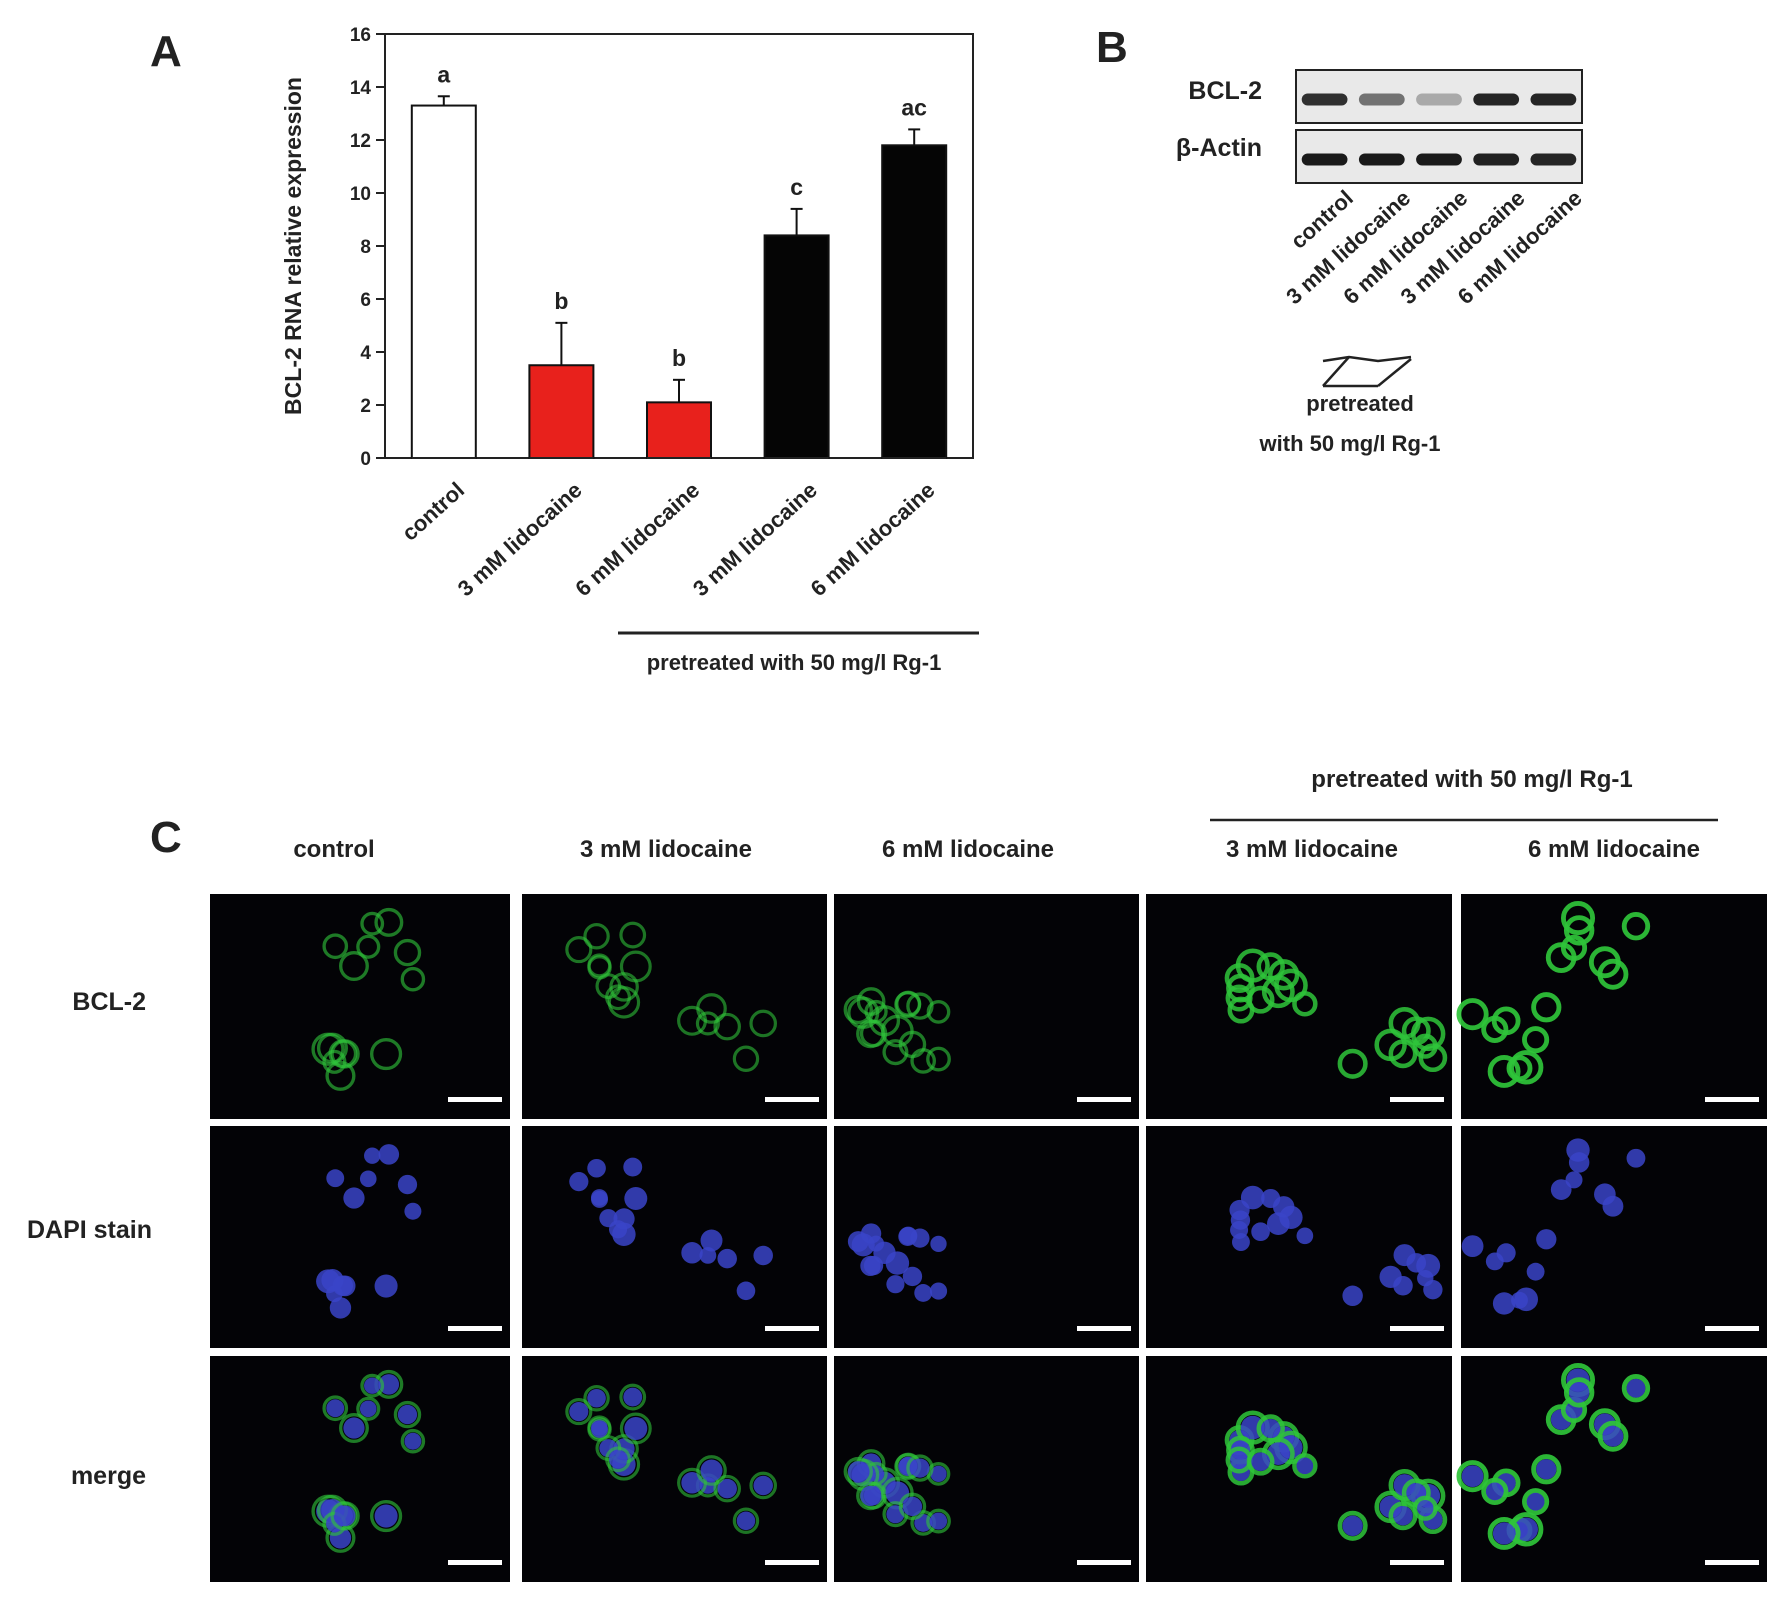  What do you see at coordinates (365, 300) in the screenshot?
I see `y-tick-label: 6` at bounding box center [365, 300].